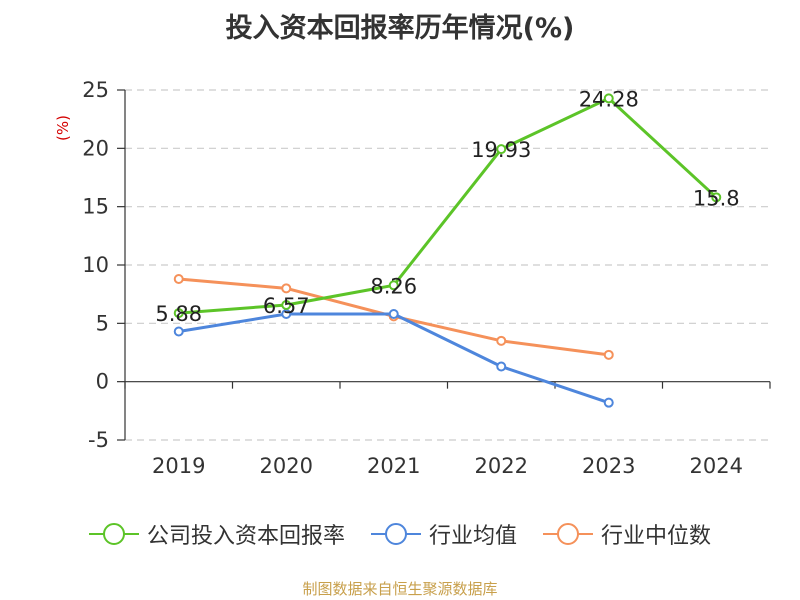 The image size is (800, 600). Describe the element at coordinates (394, 358) in the screenshot. I see `series-line` at that location.